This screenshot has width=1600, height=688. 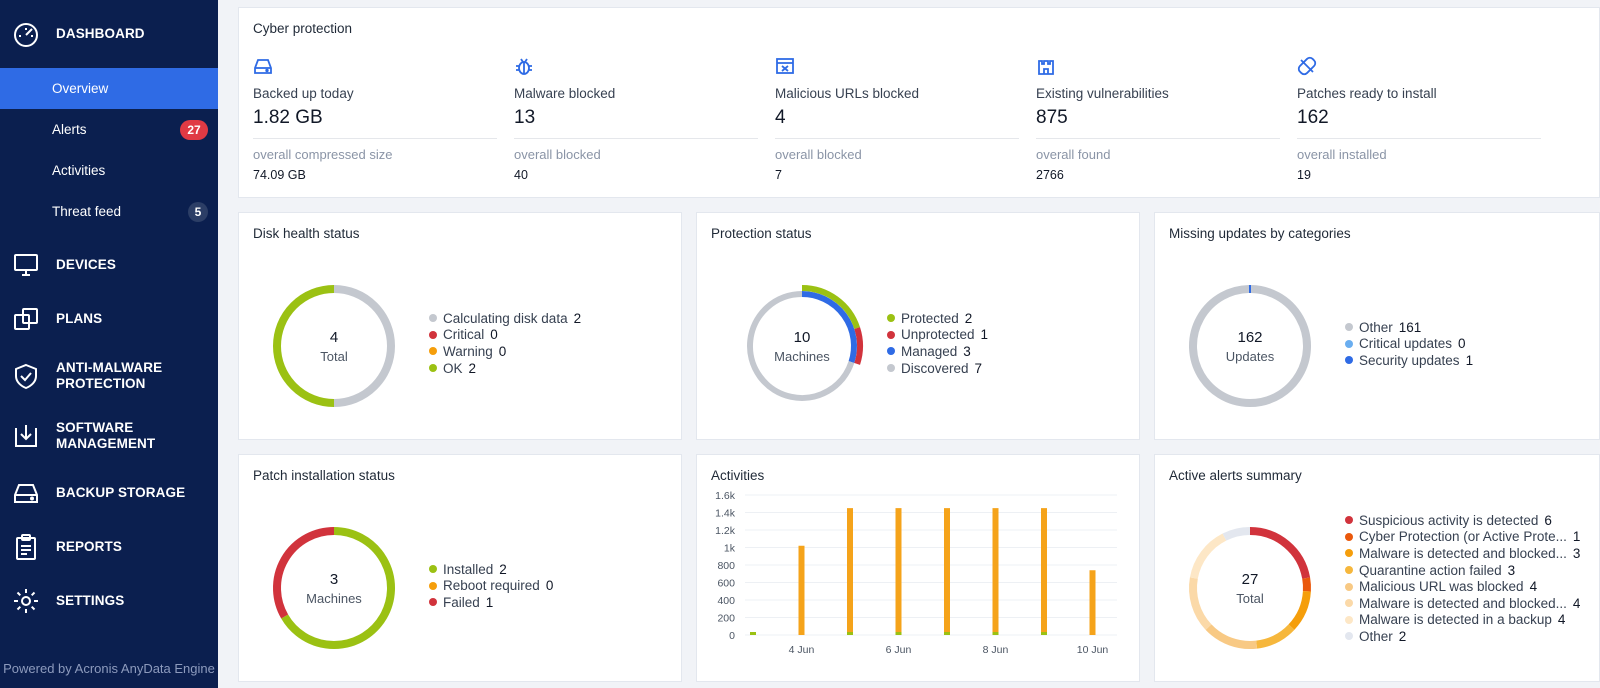 I want to click on legend-item: Cyber Protection (or Active Prote... 1, so click(x=1462, y=537).